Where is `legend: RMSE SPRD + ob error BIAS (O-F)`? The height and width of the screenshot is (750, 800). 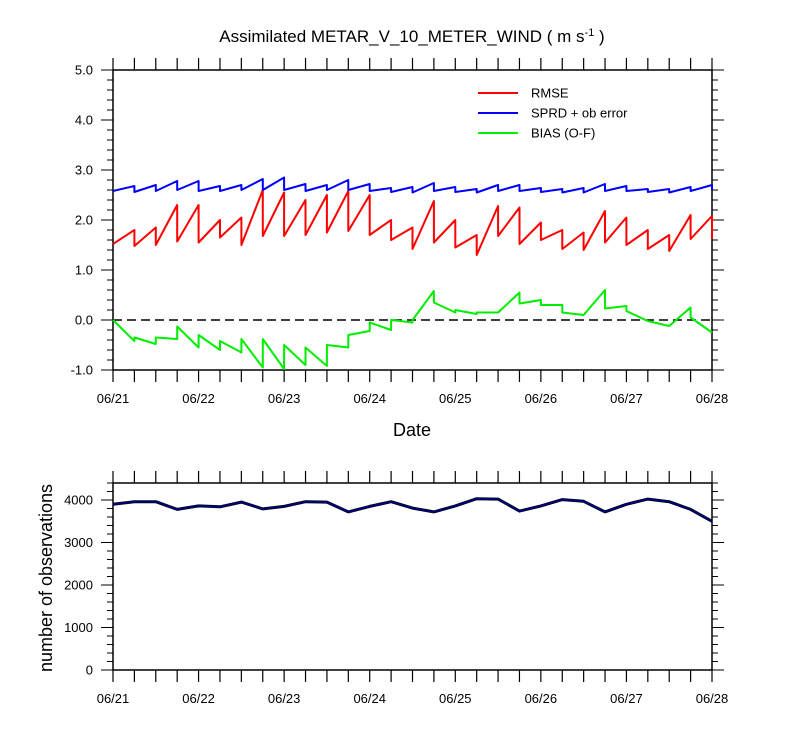
legend: RMSE SPRD + ob error BIAS (O-F) is located at coordinates (553, 113).